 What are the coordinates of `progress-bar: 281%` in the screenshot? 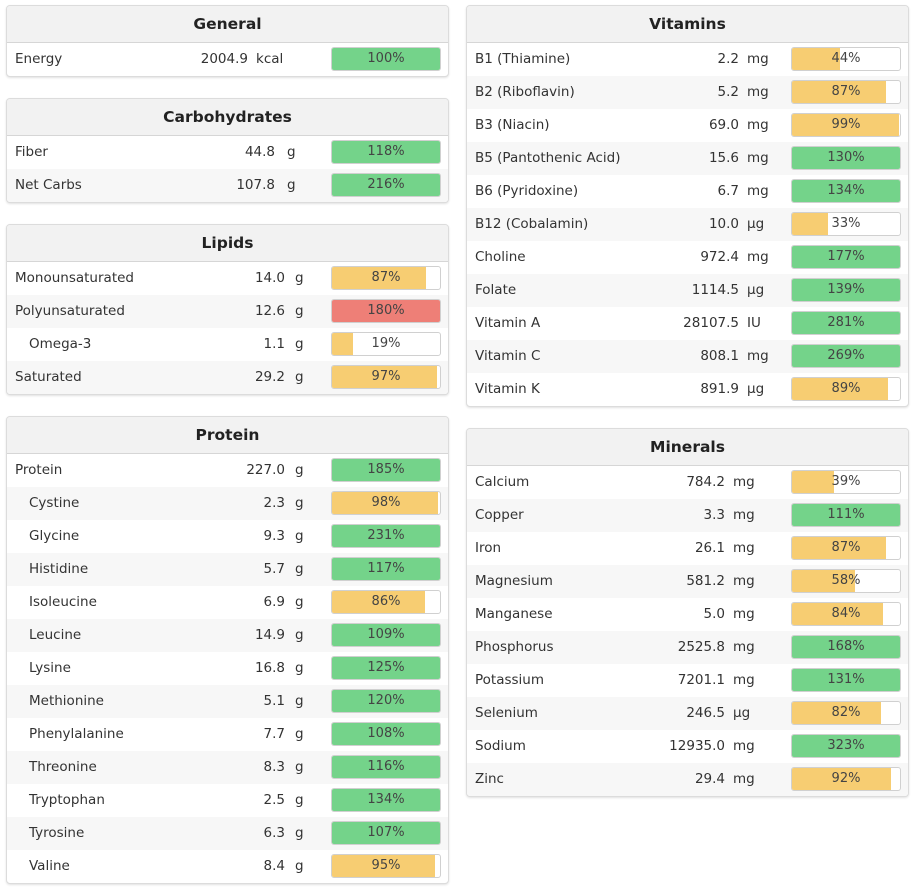 It's located at (846, 323).